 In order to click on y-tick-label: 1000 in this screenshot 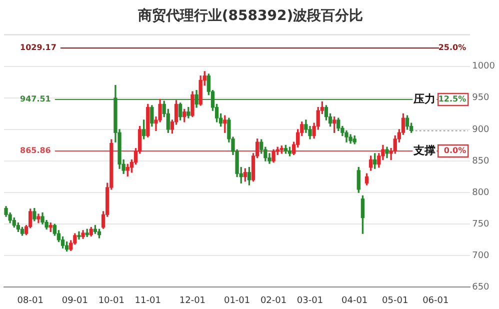, I will do `click(484, 67)`.